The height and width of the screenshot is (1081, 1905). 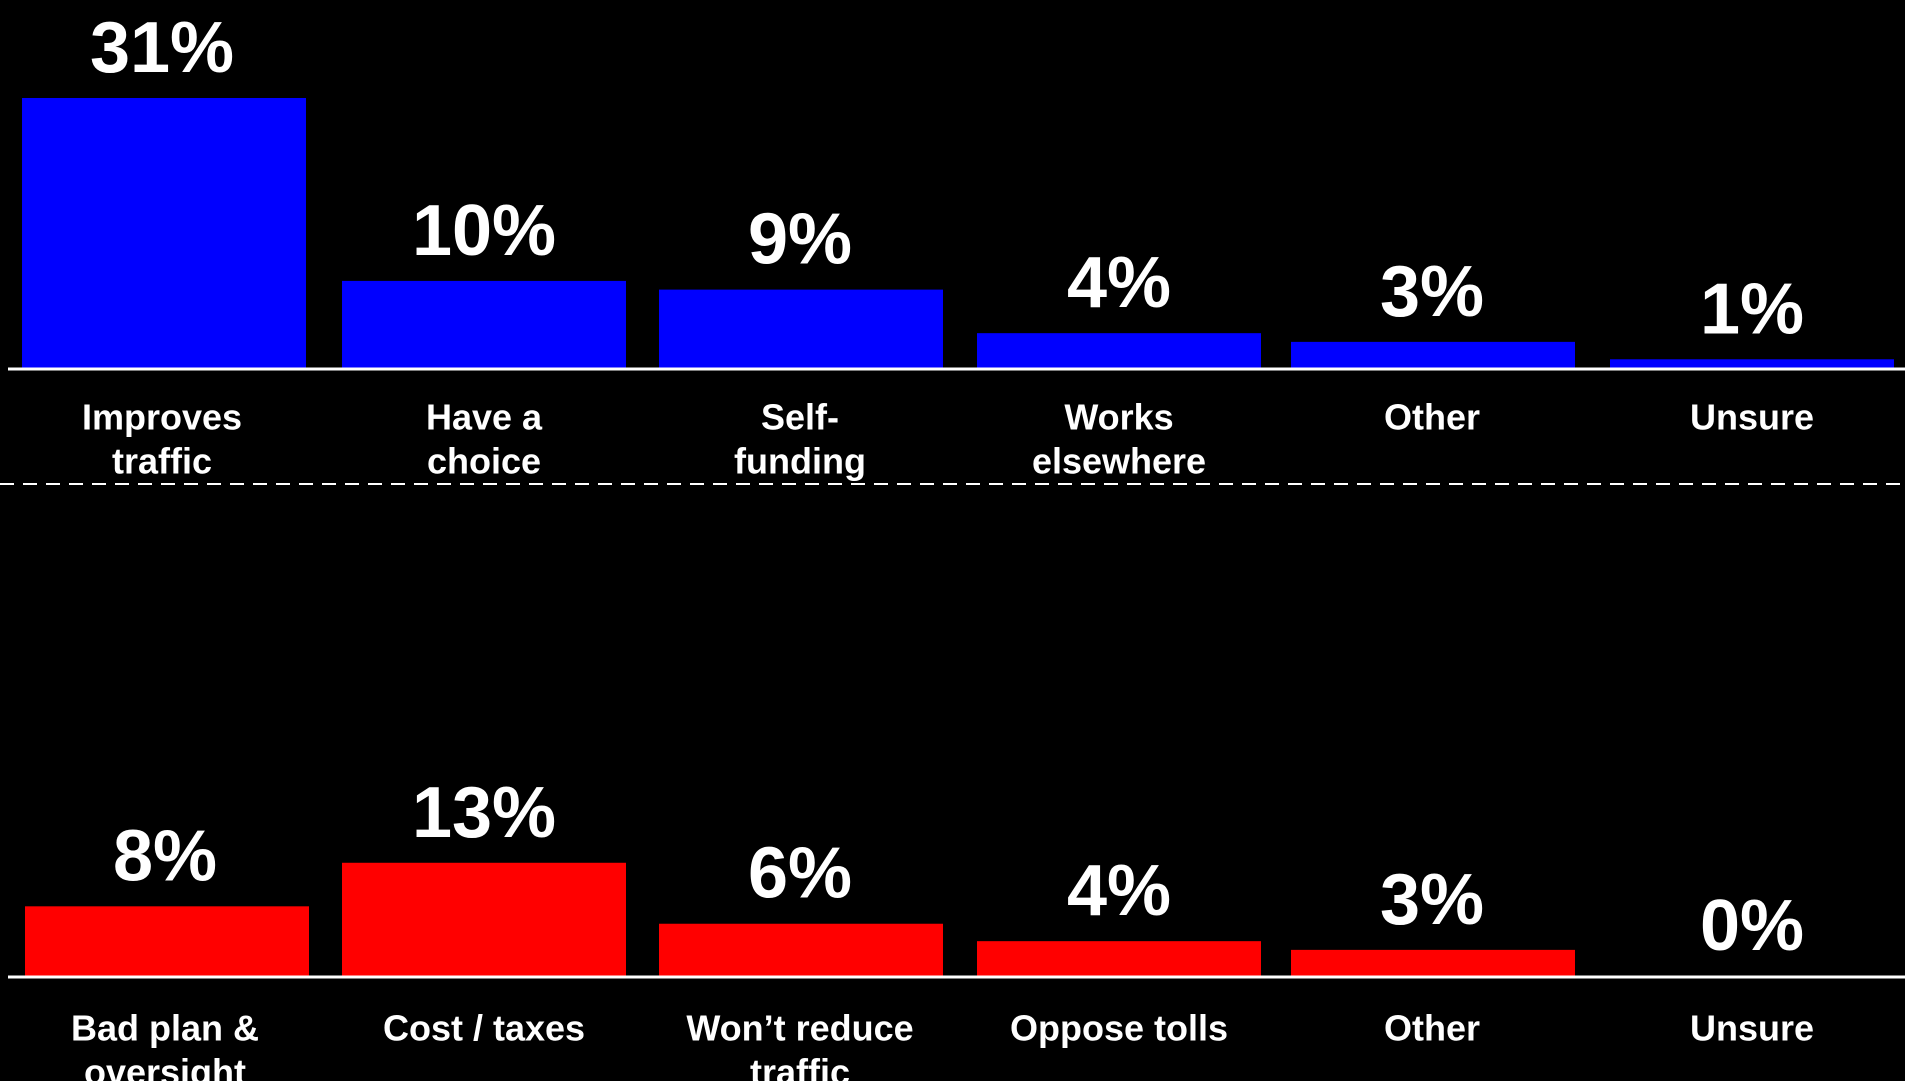 I want to click on support-category-label-3-line-1: Self-, so click(x=800, y=417).